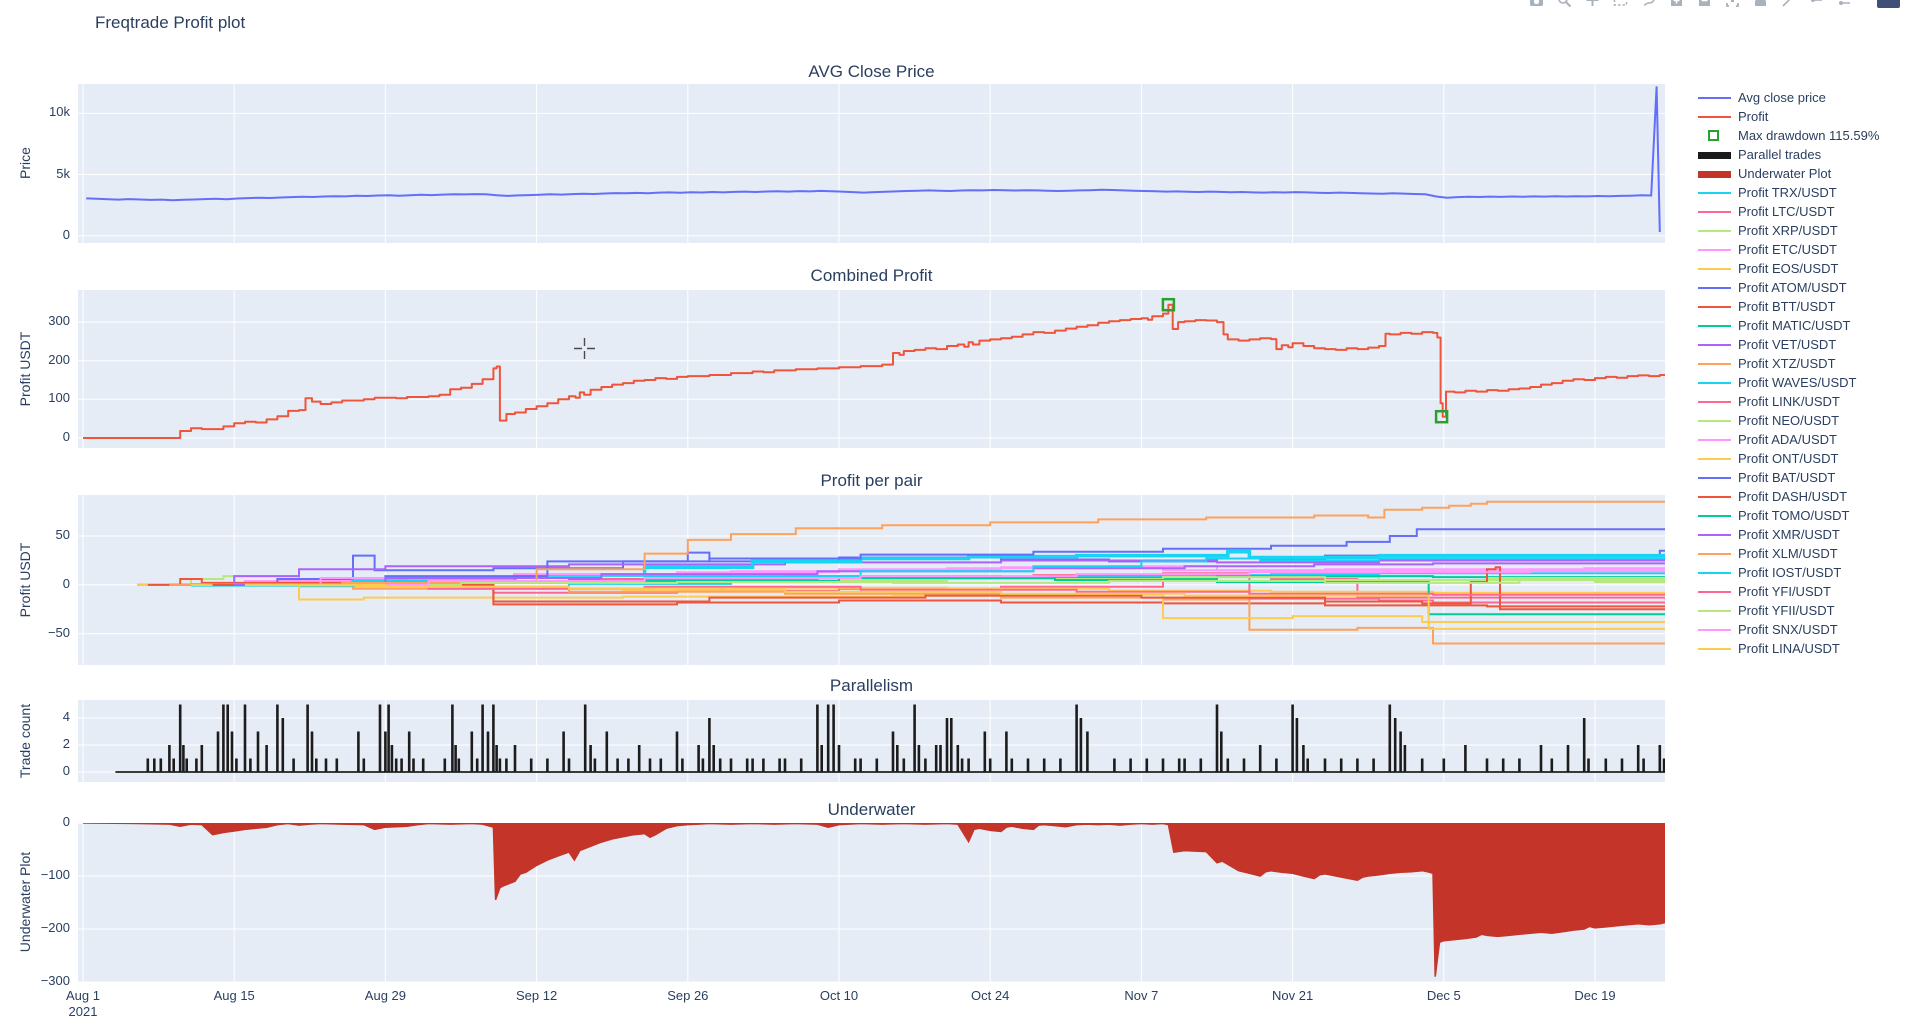 Image resolution: width=1910 pixels, height=1024 pixels. Describe the element at coordinates (1793, 496) in the screenshot. I see `legend-item-label: Profit DASH/USDT` at that location.